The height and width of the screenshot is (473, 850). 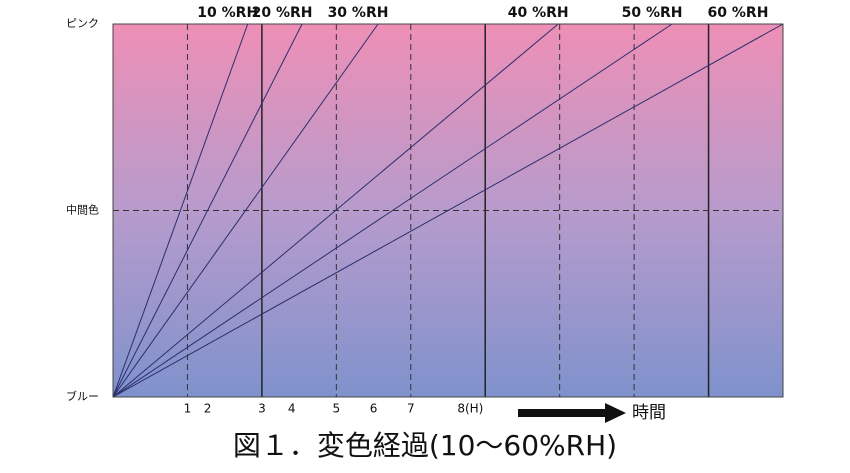 I want to click on x-tick-label: 8(H), so click(x=470, y=409).